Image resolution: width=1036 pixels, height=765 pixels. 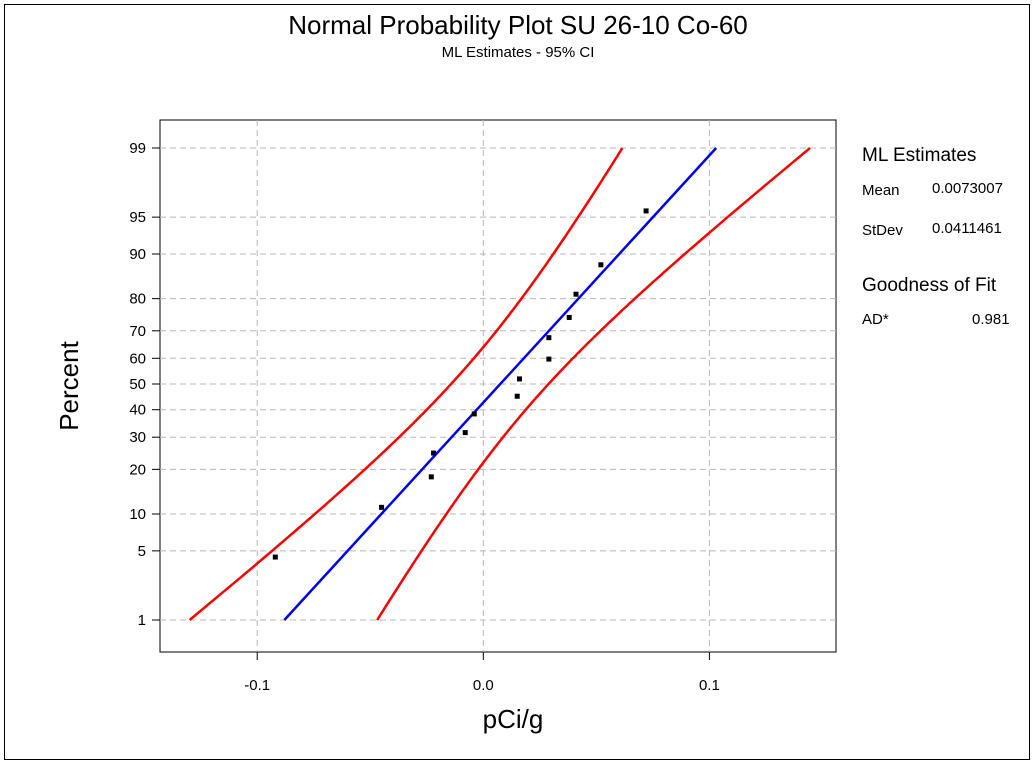 I want to click on y-tick-label: 80, so click(x=137, y=299).